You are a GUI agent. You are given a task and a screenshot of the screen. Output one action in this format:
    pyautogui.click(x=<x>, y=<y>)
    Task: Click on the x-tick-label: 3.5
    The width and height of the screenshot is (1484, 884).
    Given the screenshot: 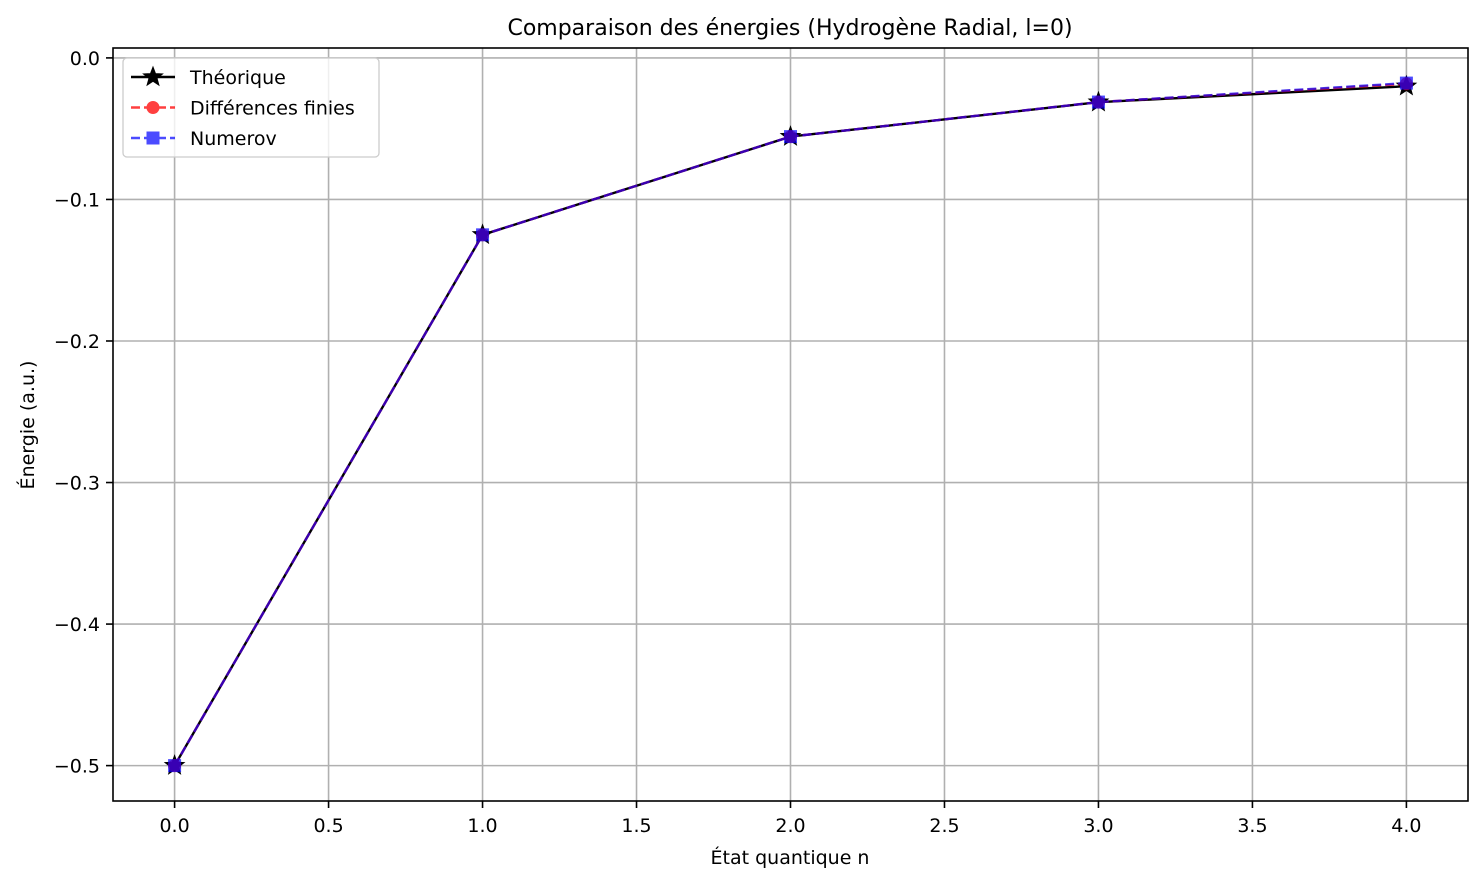 What is the action you would take?
    pyautogui.click(x=1252, y=826)
    